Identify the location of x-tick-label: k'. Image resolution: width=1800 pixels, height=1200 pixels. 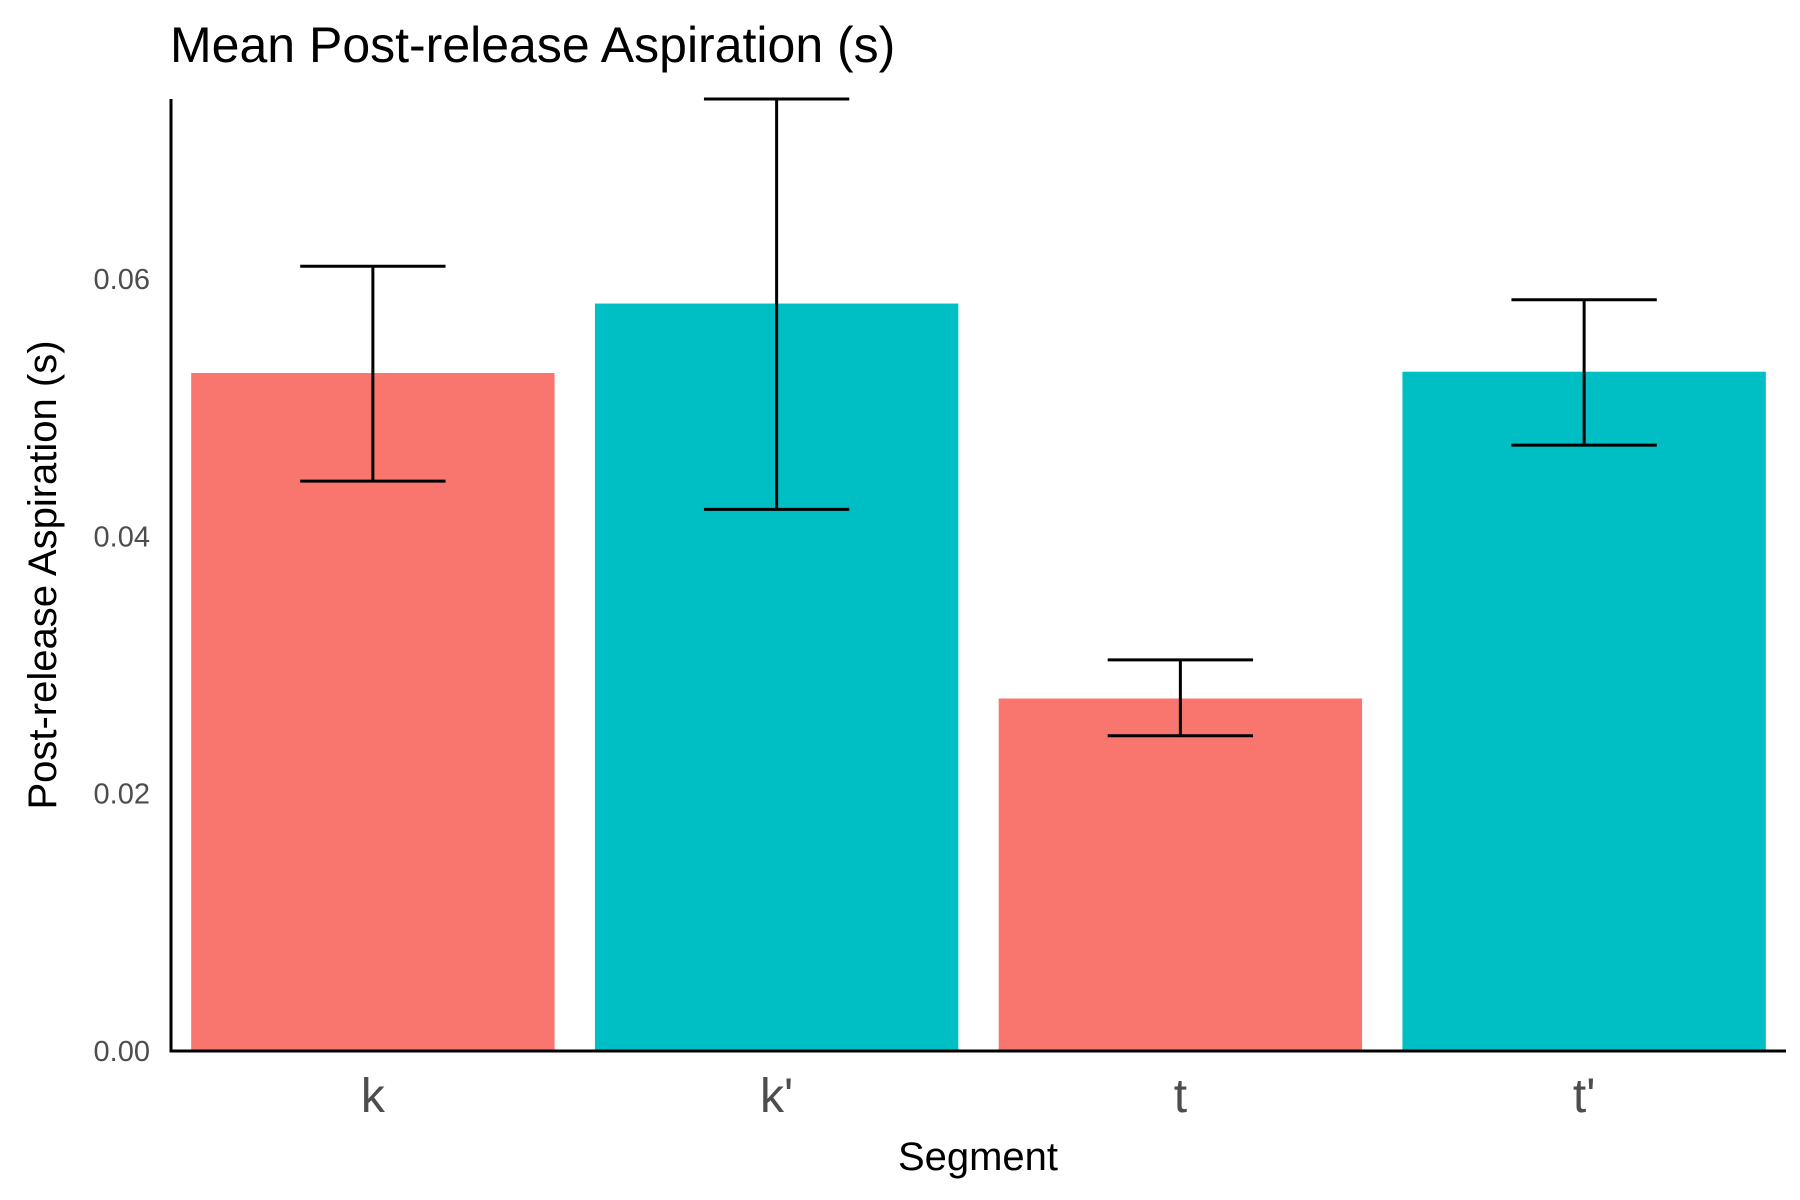
(776, 1096).